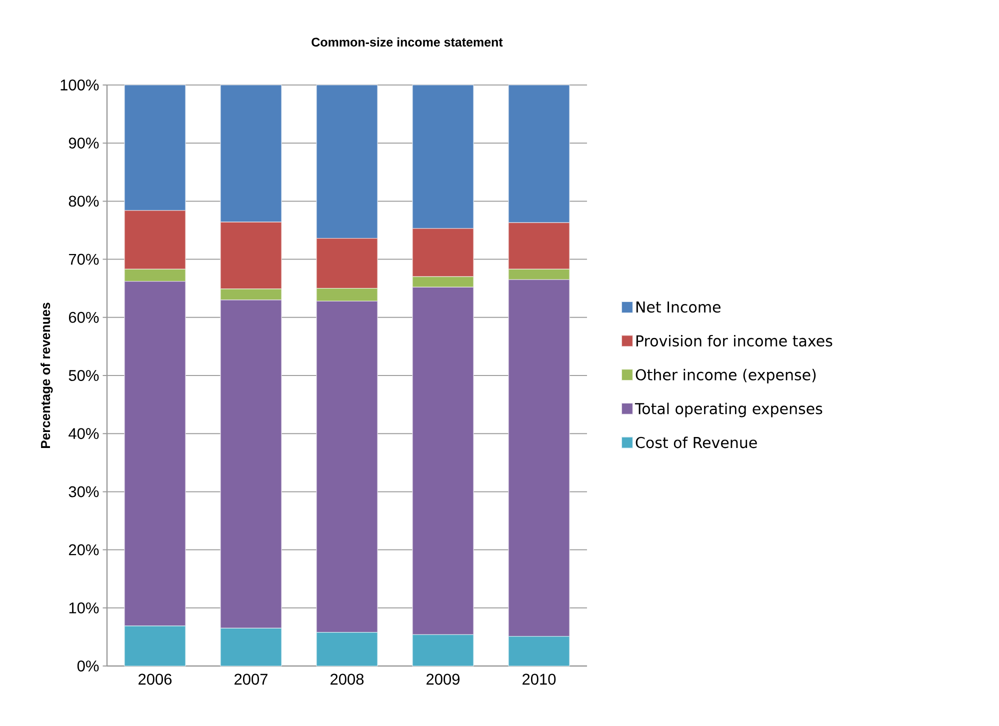 This screenshot has height=726, width=999. What do you see at coordinates (83, 434) in the screenshot?
I see `y-tick-label: 40%` at bounding box center [83, 434].